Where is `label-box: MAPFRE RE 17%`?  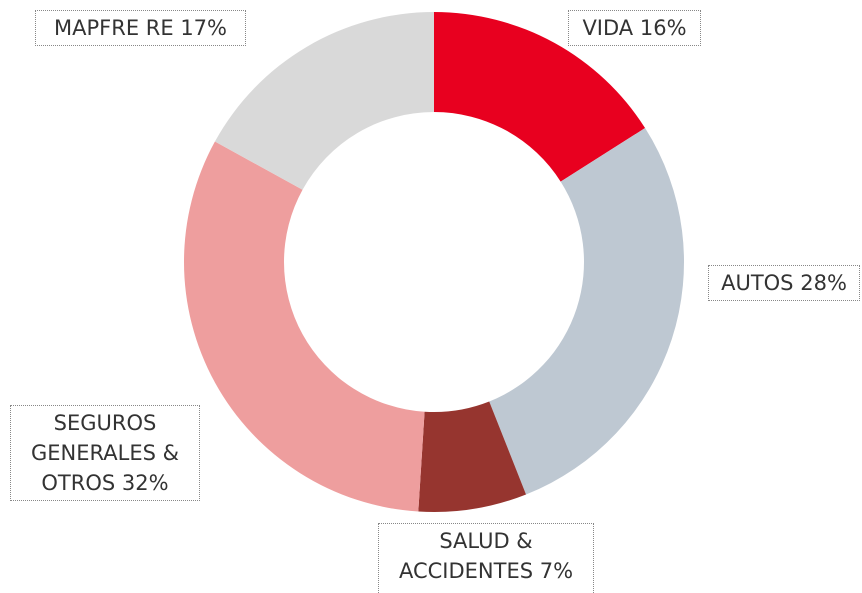
label-box: MAPFRE RE 17% is located at coordinates (140, 28).